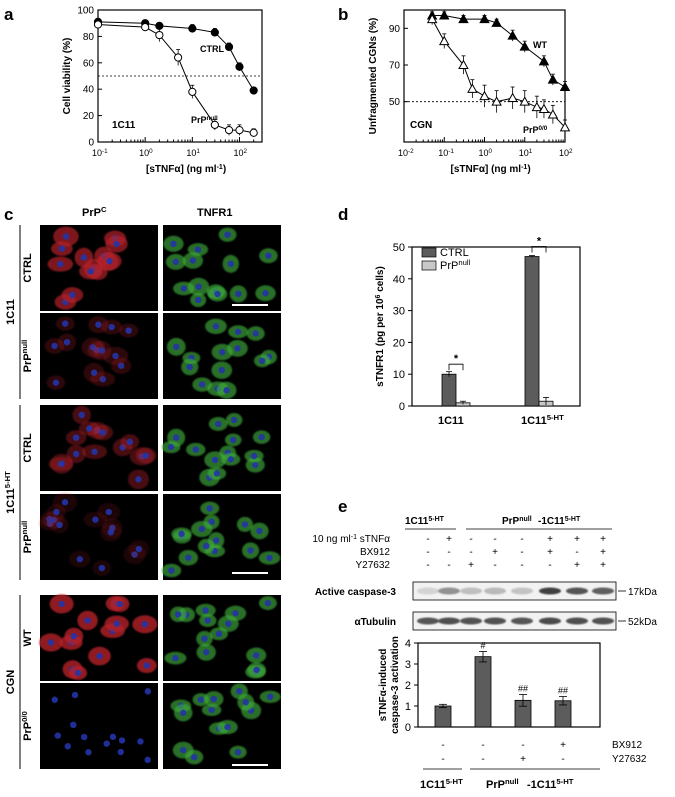  Describe the element at coordinates (491, 170) in the screenshot. I see `x-axis-label: [sTNFα] (ng ml-1)` at that location.